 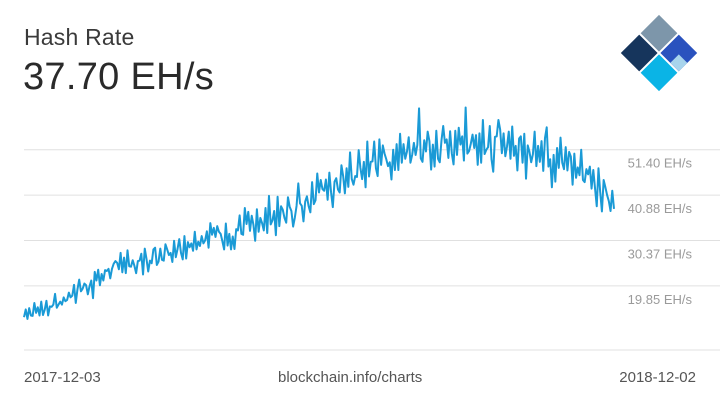 I want to click on x-axis-end-label: 2018-12-02, so click(x=657, y=377).